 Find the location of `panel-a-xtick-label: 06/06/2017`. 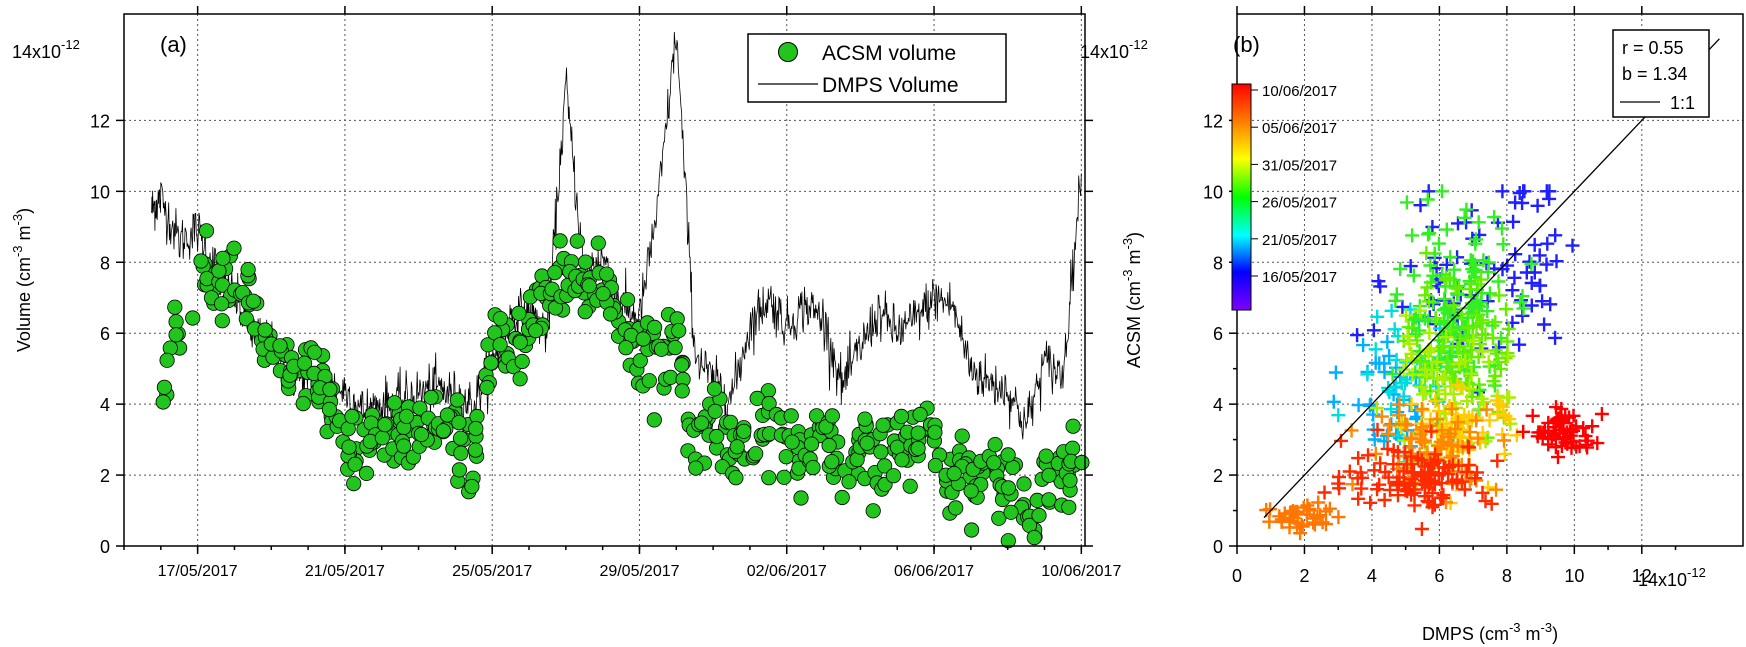

panel-a-xtick-label: 06/06/2017 is located at coordinates (934, 571).